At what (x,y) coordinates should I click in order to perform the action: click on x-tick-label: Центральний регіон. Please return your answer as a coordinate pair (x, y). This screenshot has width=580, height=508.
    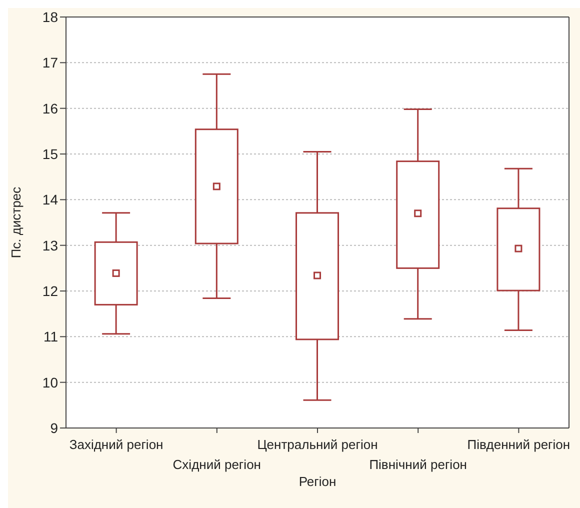
    Looking at the image, I should click on (317, 444).